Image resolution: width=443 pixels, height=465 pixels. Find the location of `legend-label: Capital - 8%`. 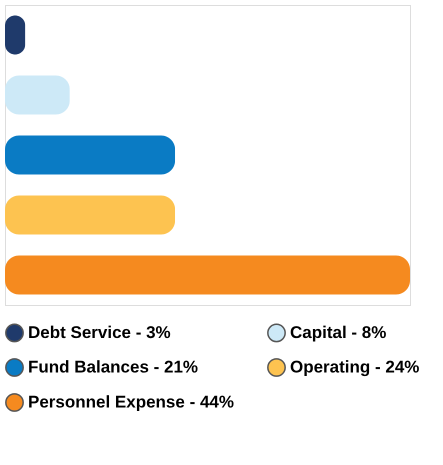

legend-label: Capital - 8% is located at coordinates (338, 332).